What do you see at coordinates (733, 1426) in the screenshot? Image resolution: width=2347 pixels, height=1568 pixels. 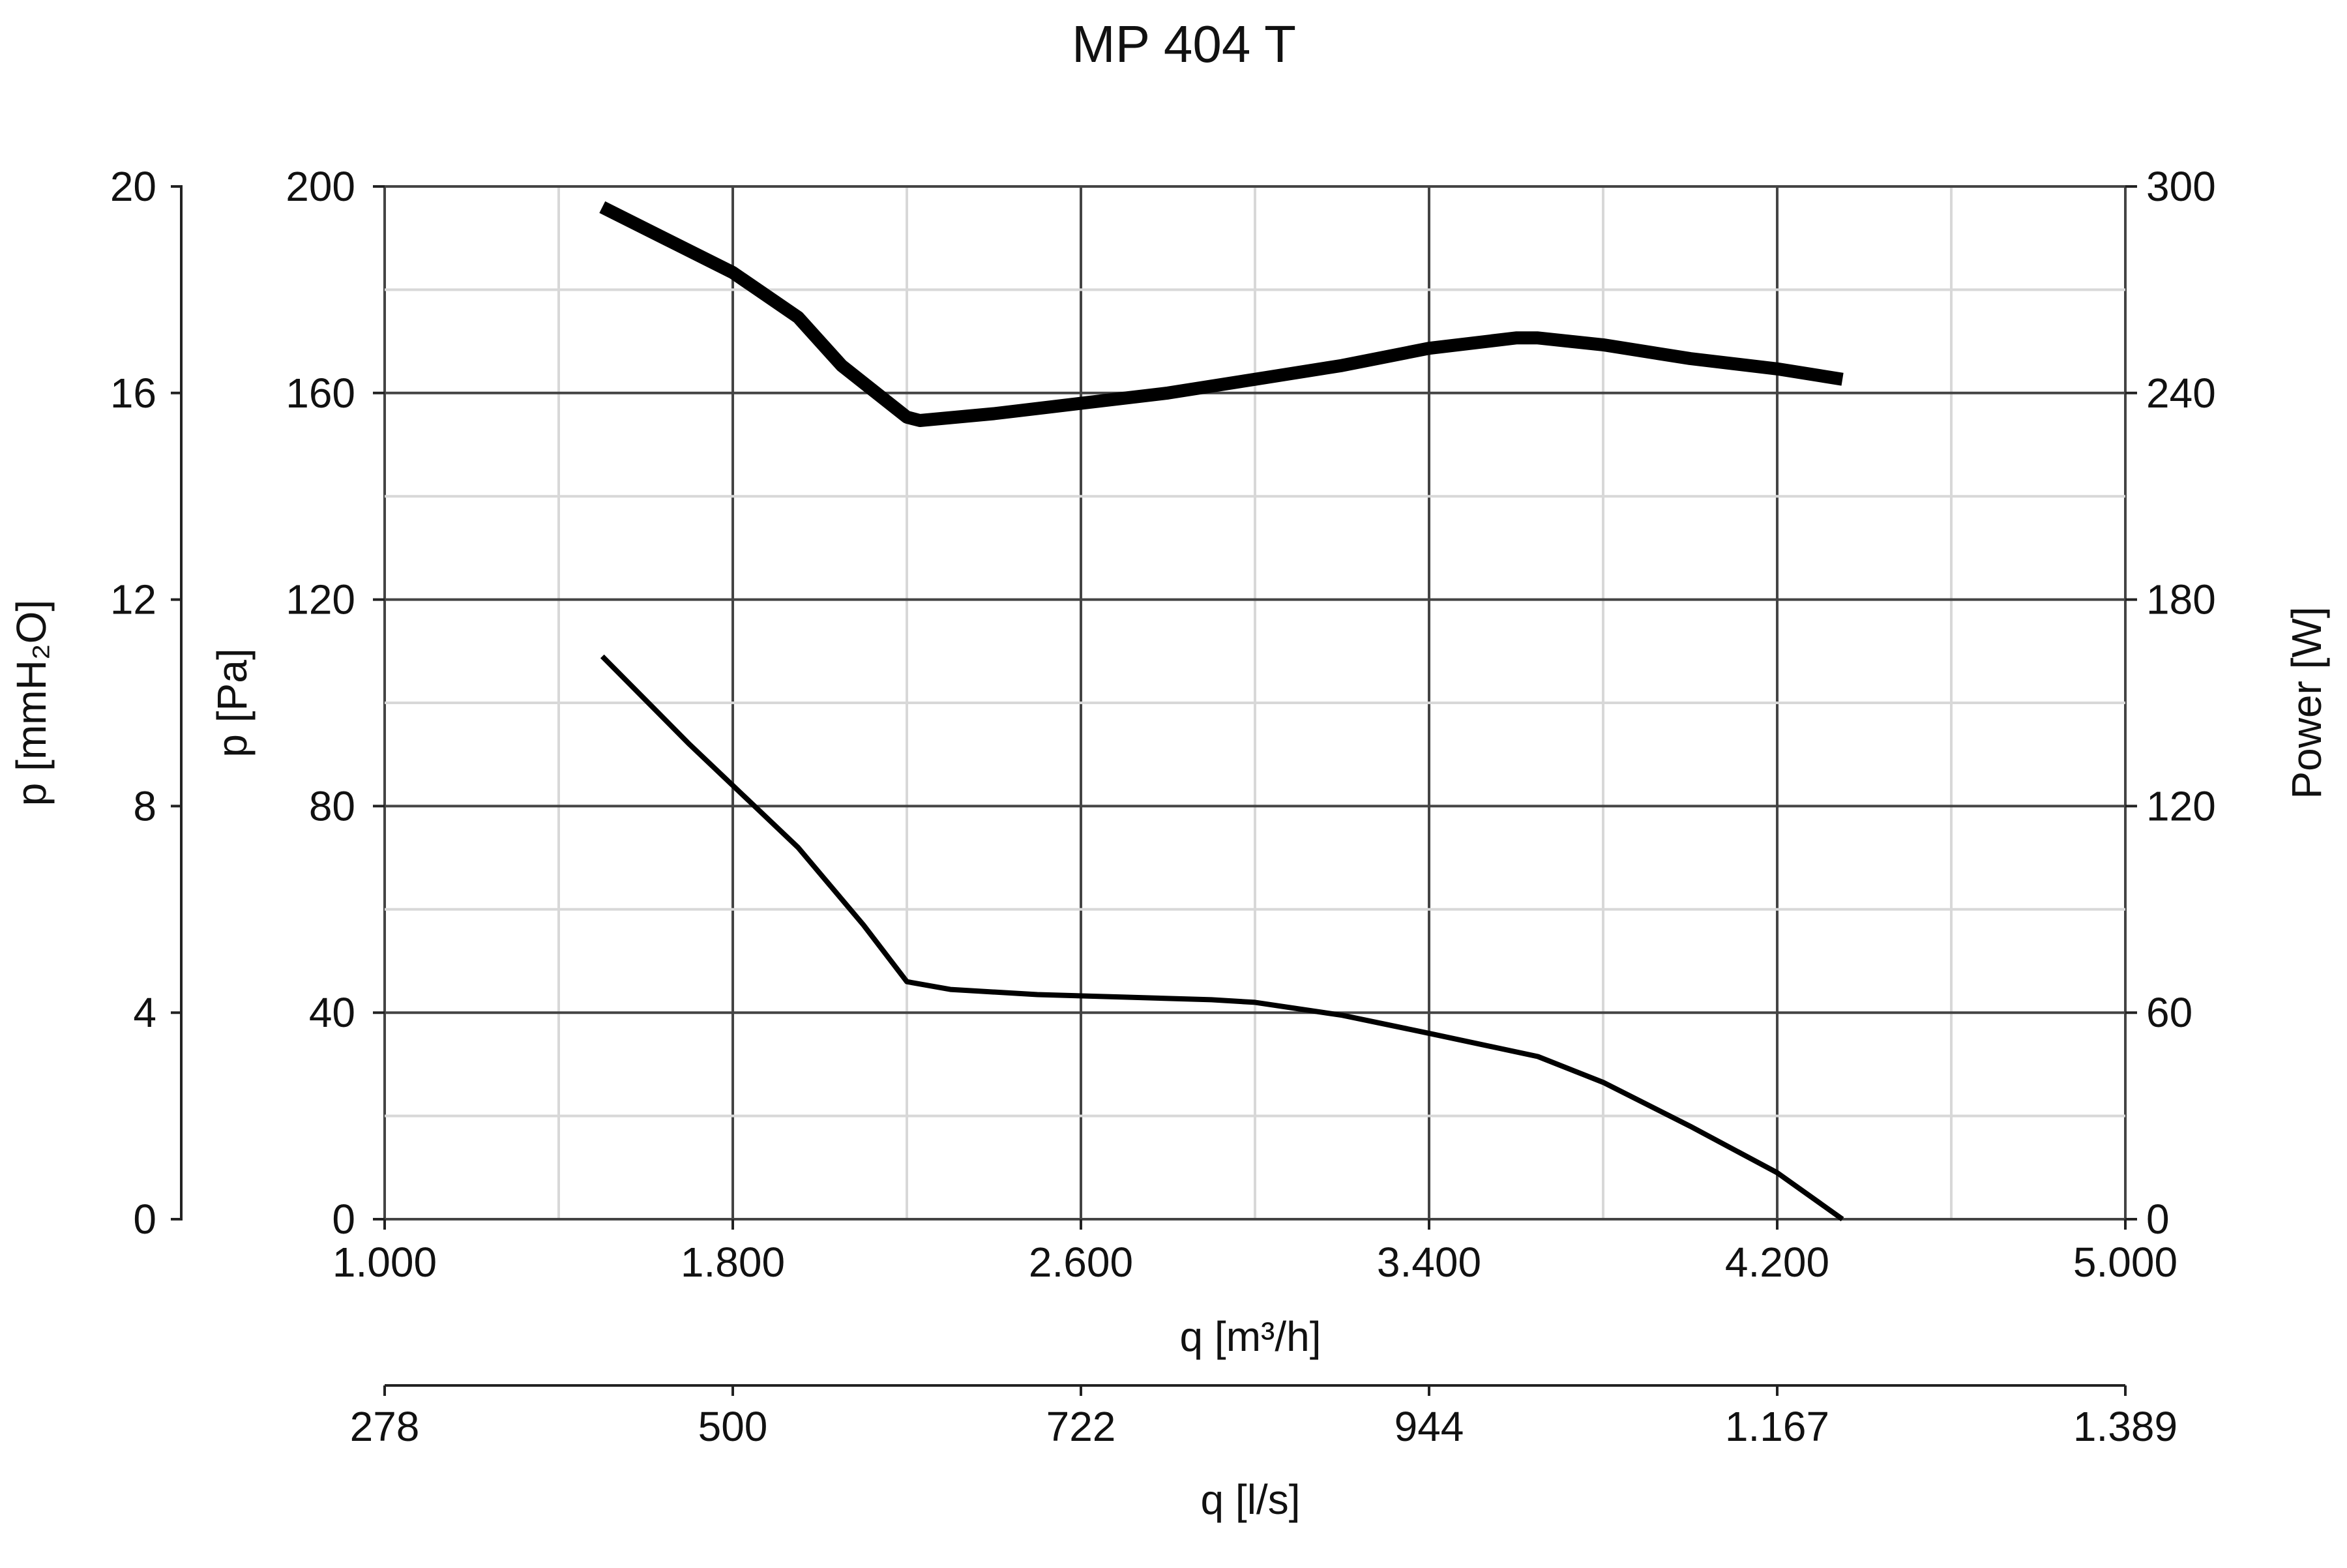 I see `x-tick-label-ls: 500` at bounding box center [733, 1426].